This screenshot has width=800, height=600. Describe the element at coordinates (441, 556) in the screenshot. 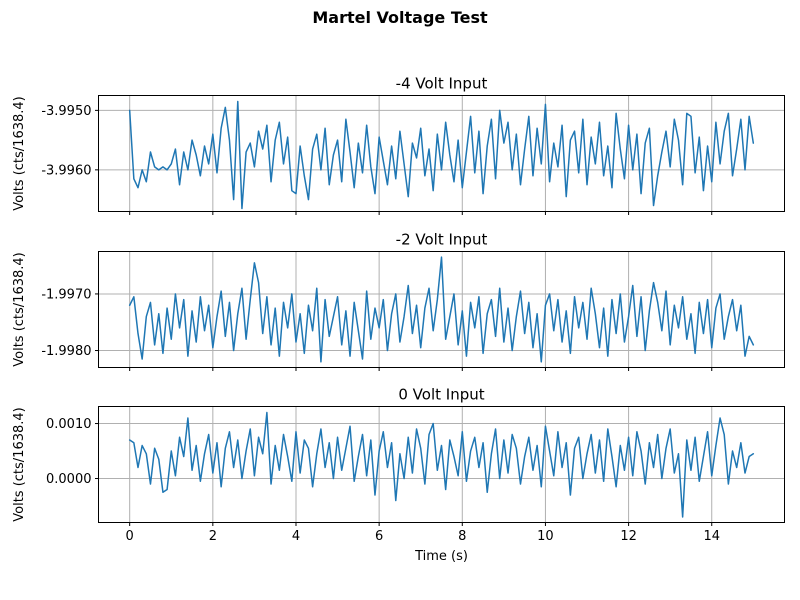

I see `x-axis-label: Time (s)` at that location.